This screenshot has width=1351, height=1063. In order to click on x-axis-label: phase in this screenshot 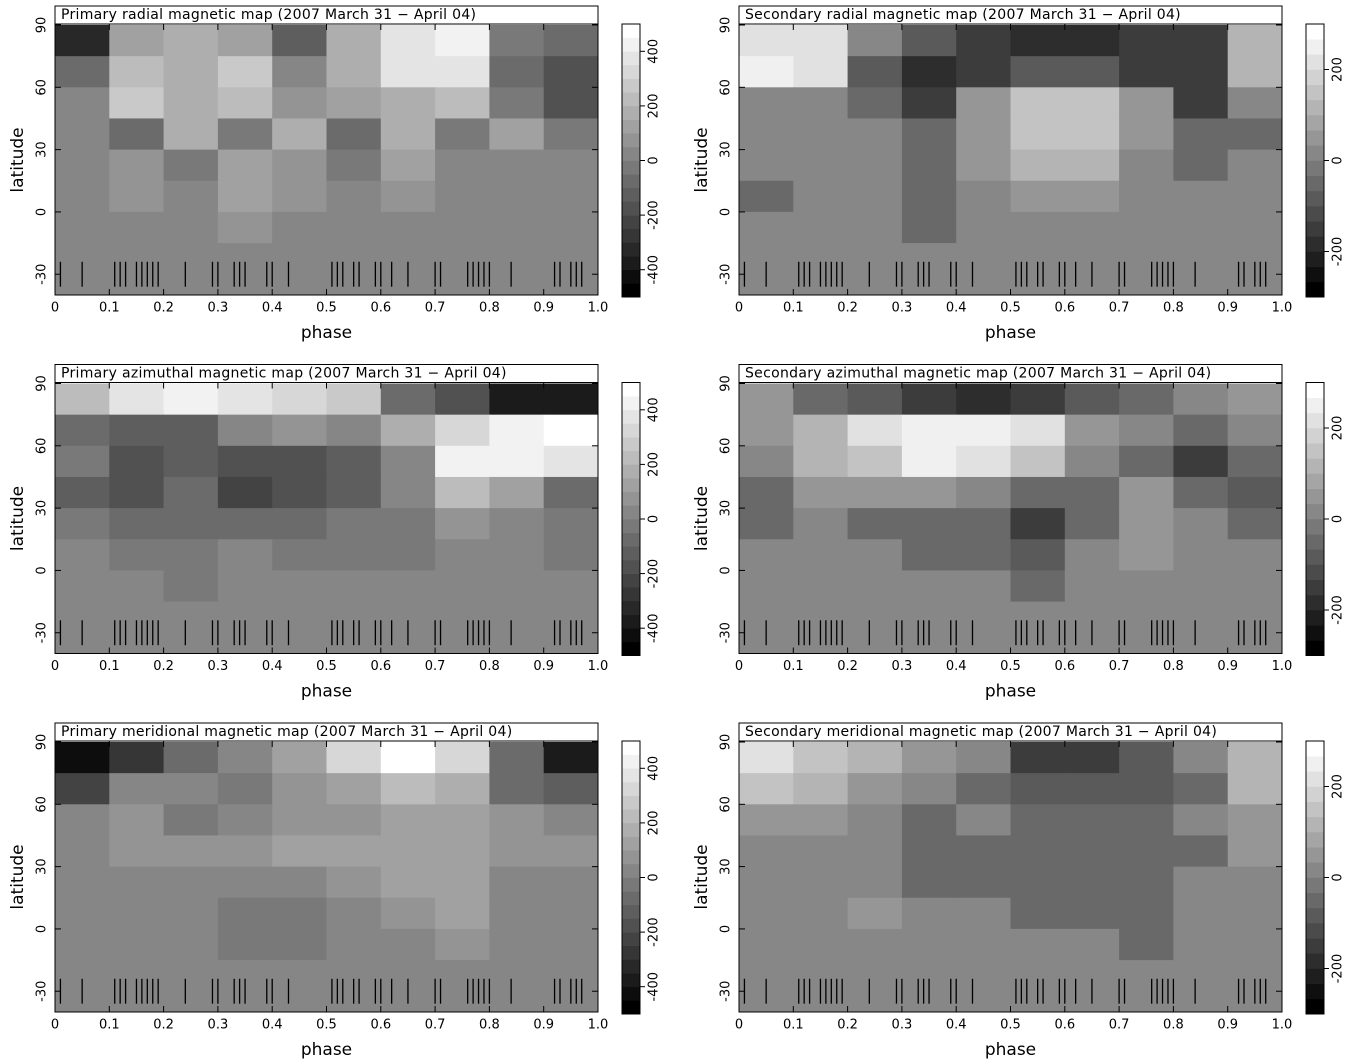, I will do `click(326, 692)`.